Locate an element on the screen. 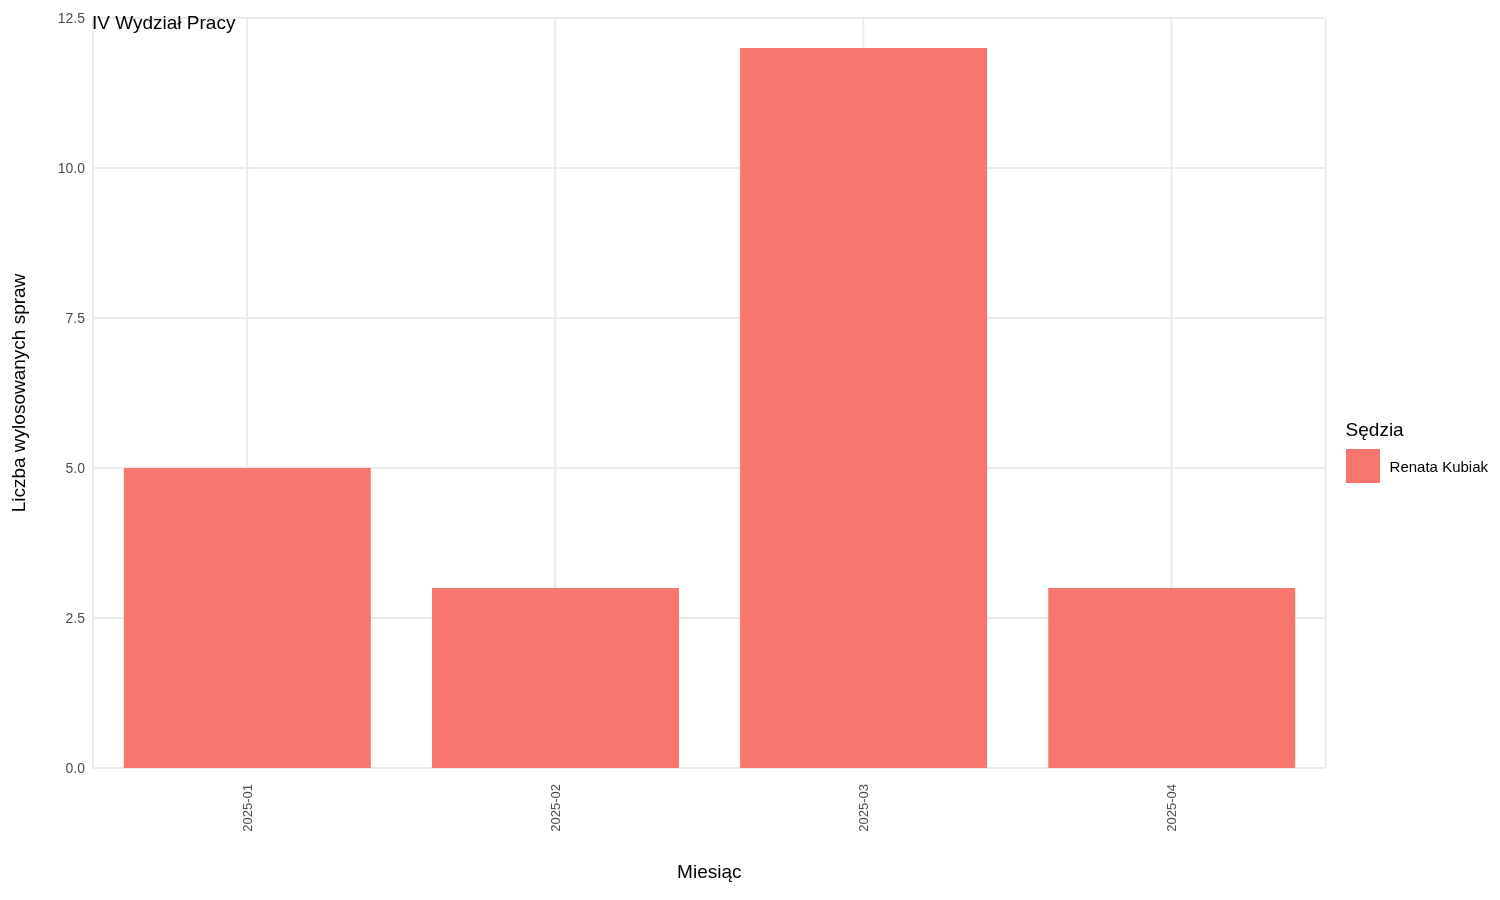 This screenshot has height=900, width=1500. x-axis-title: Miesiąc is located at coordinates (709, 871).